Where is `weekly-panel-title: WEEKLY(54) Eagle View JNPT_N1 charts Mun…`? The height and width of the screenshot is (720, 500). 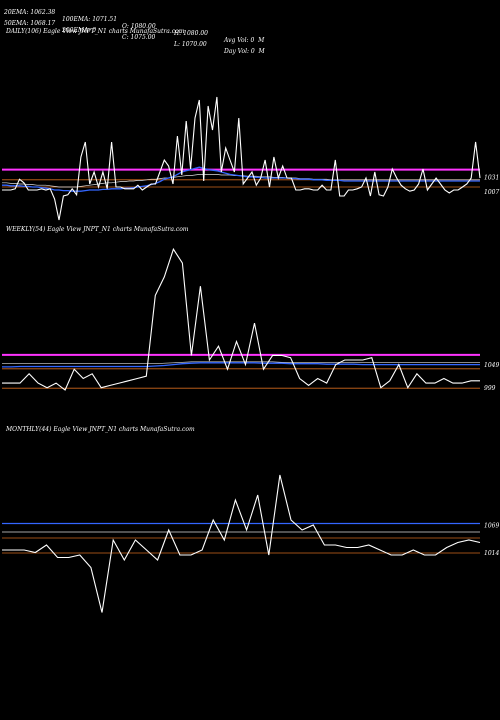
weekly-panel-title: WEEKLY(54) Eagle View JNPT_N1 charts Mun… is located at coordinates (97, 229).